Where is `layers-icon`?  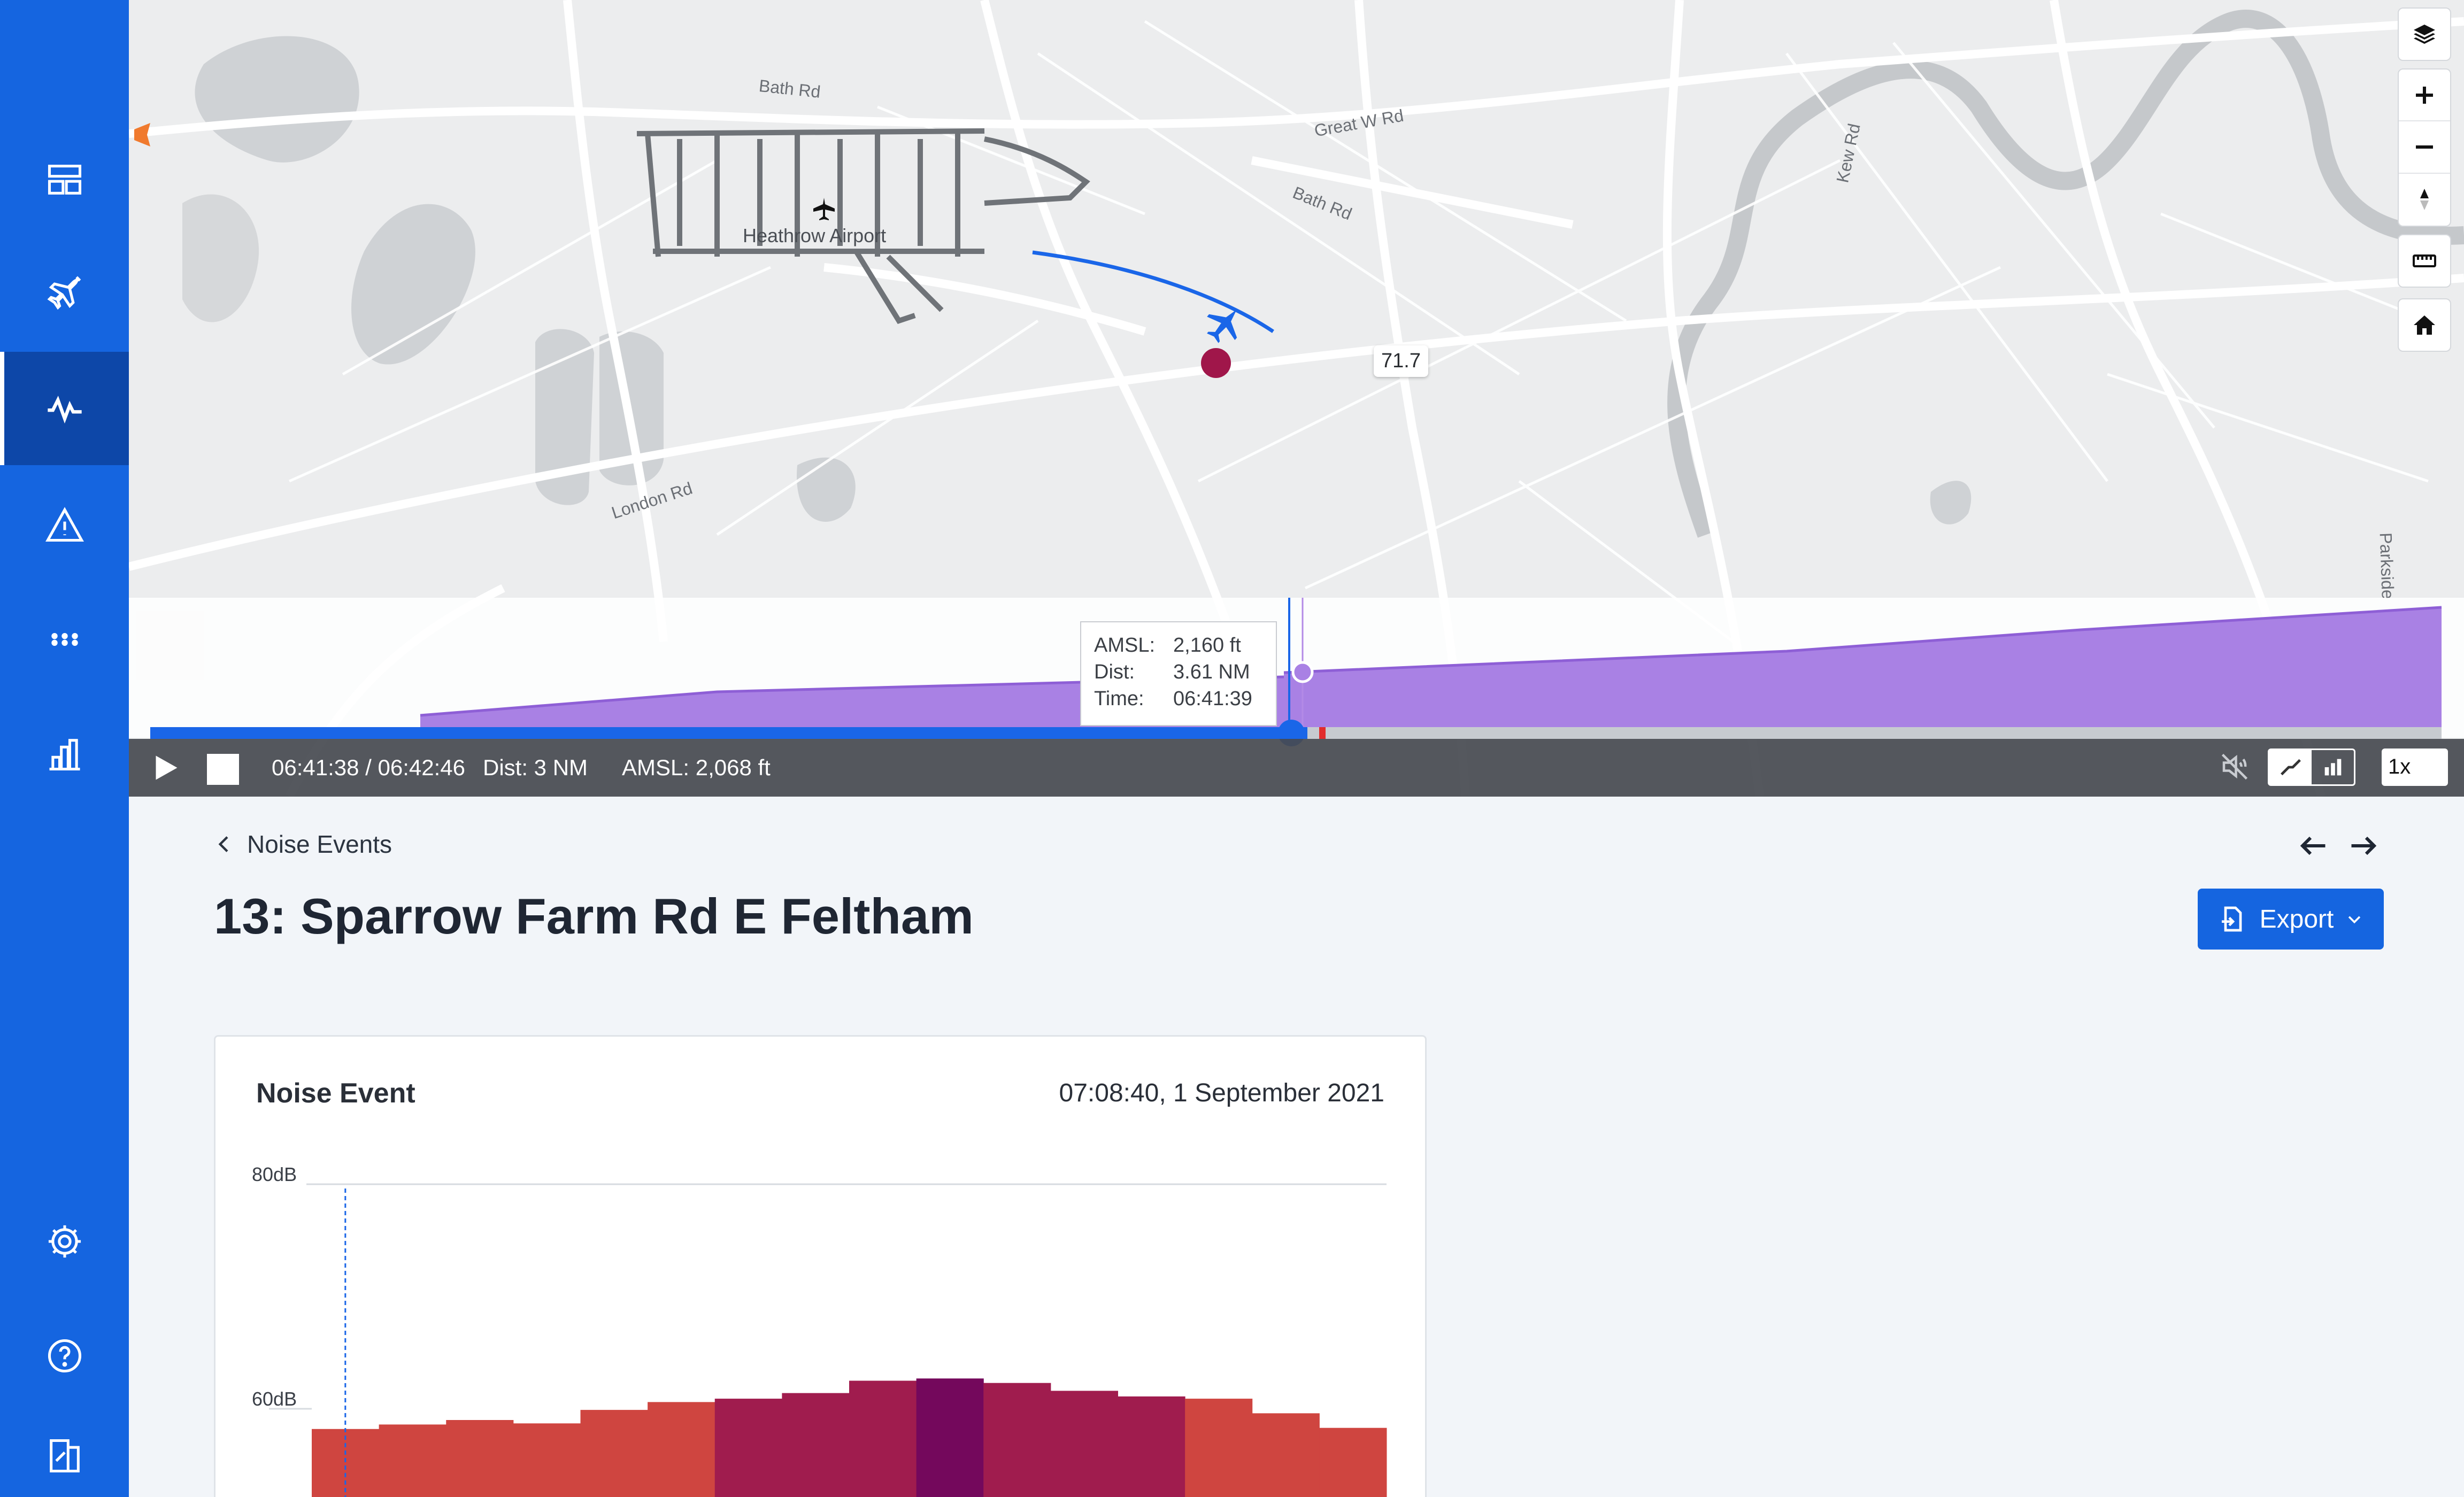
layers-icon is located at coordinates (2424, 34).